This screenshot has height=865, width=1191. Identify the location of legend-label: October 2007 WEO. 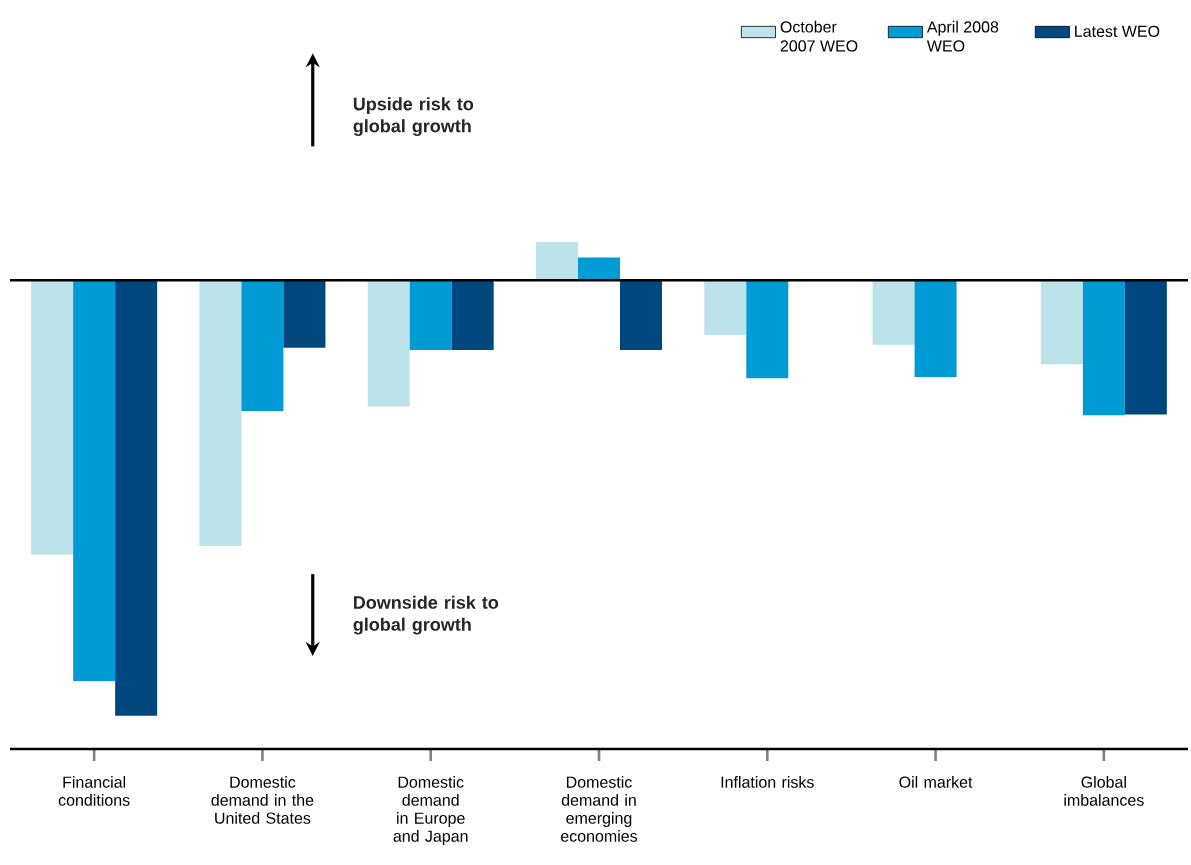
(819, 36).